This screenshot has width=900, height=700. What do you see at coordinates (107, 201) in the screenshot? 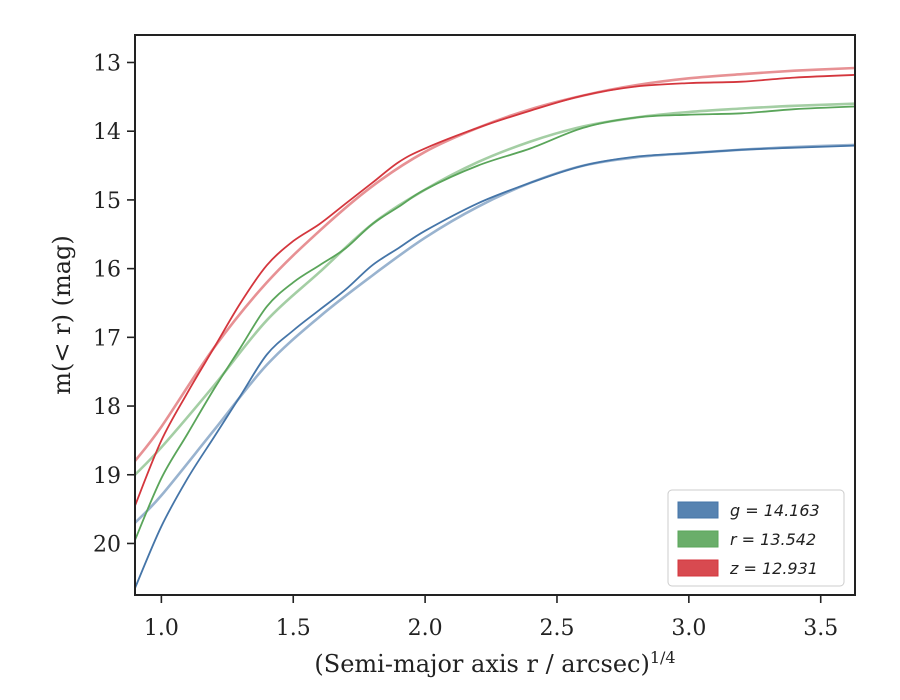
I see `y-tick-label: 15` at bounding box center [107, 201].